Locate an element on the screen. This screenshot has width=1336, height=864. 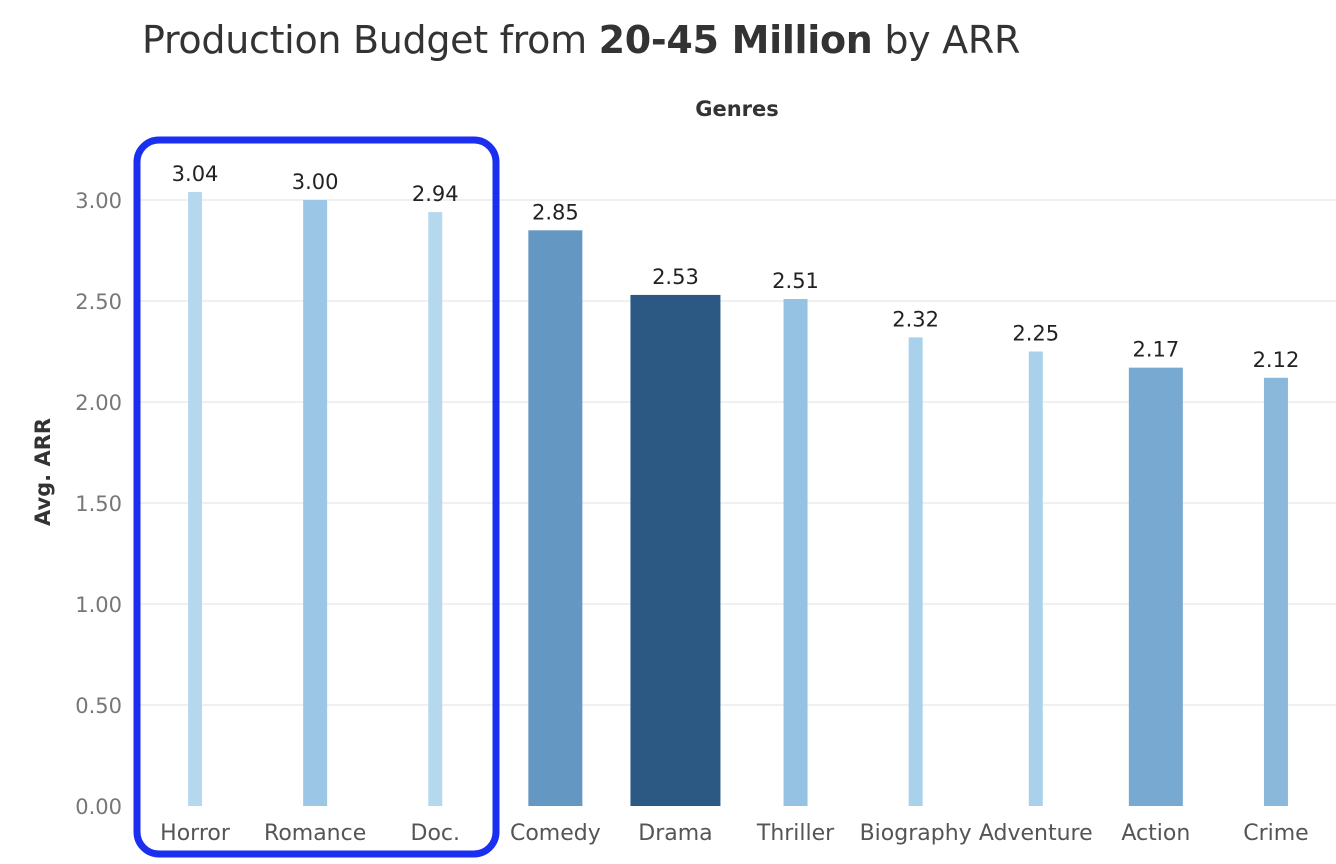
y-tick-label: 0.00 is located at coordinates (98, 807).